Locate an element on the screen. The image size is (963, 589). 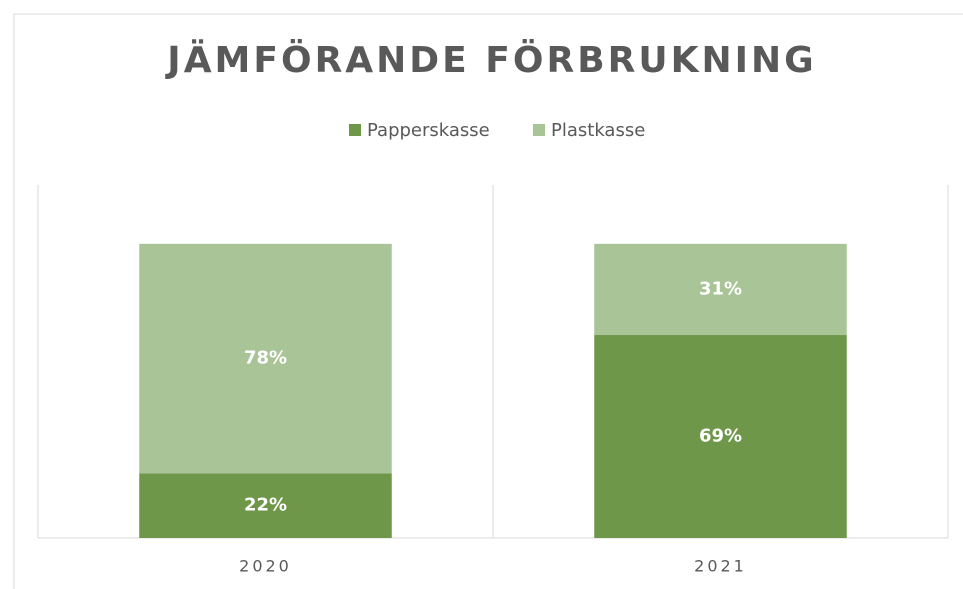
legend-label: Papperskasse is located at coordinates (428, 130).